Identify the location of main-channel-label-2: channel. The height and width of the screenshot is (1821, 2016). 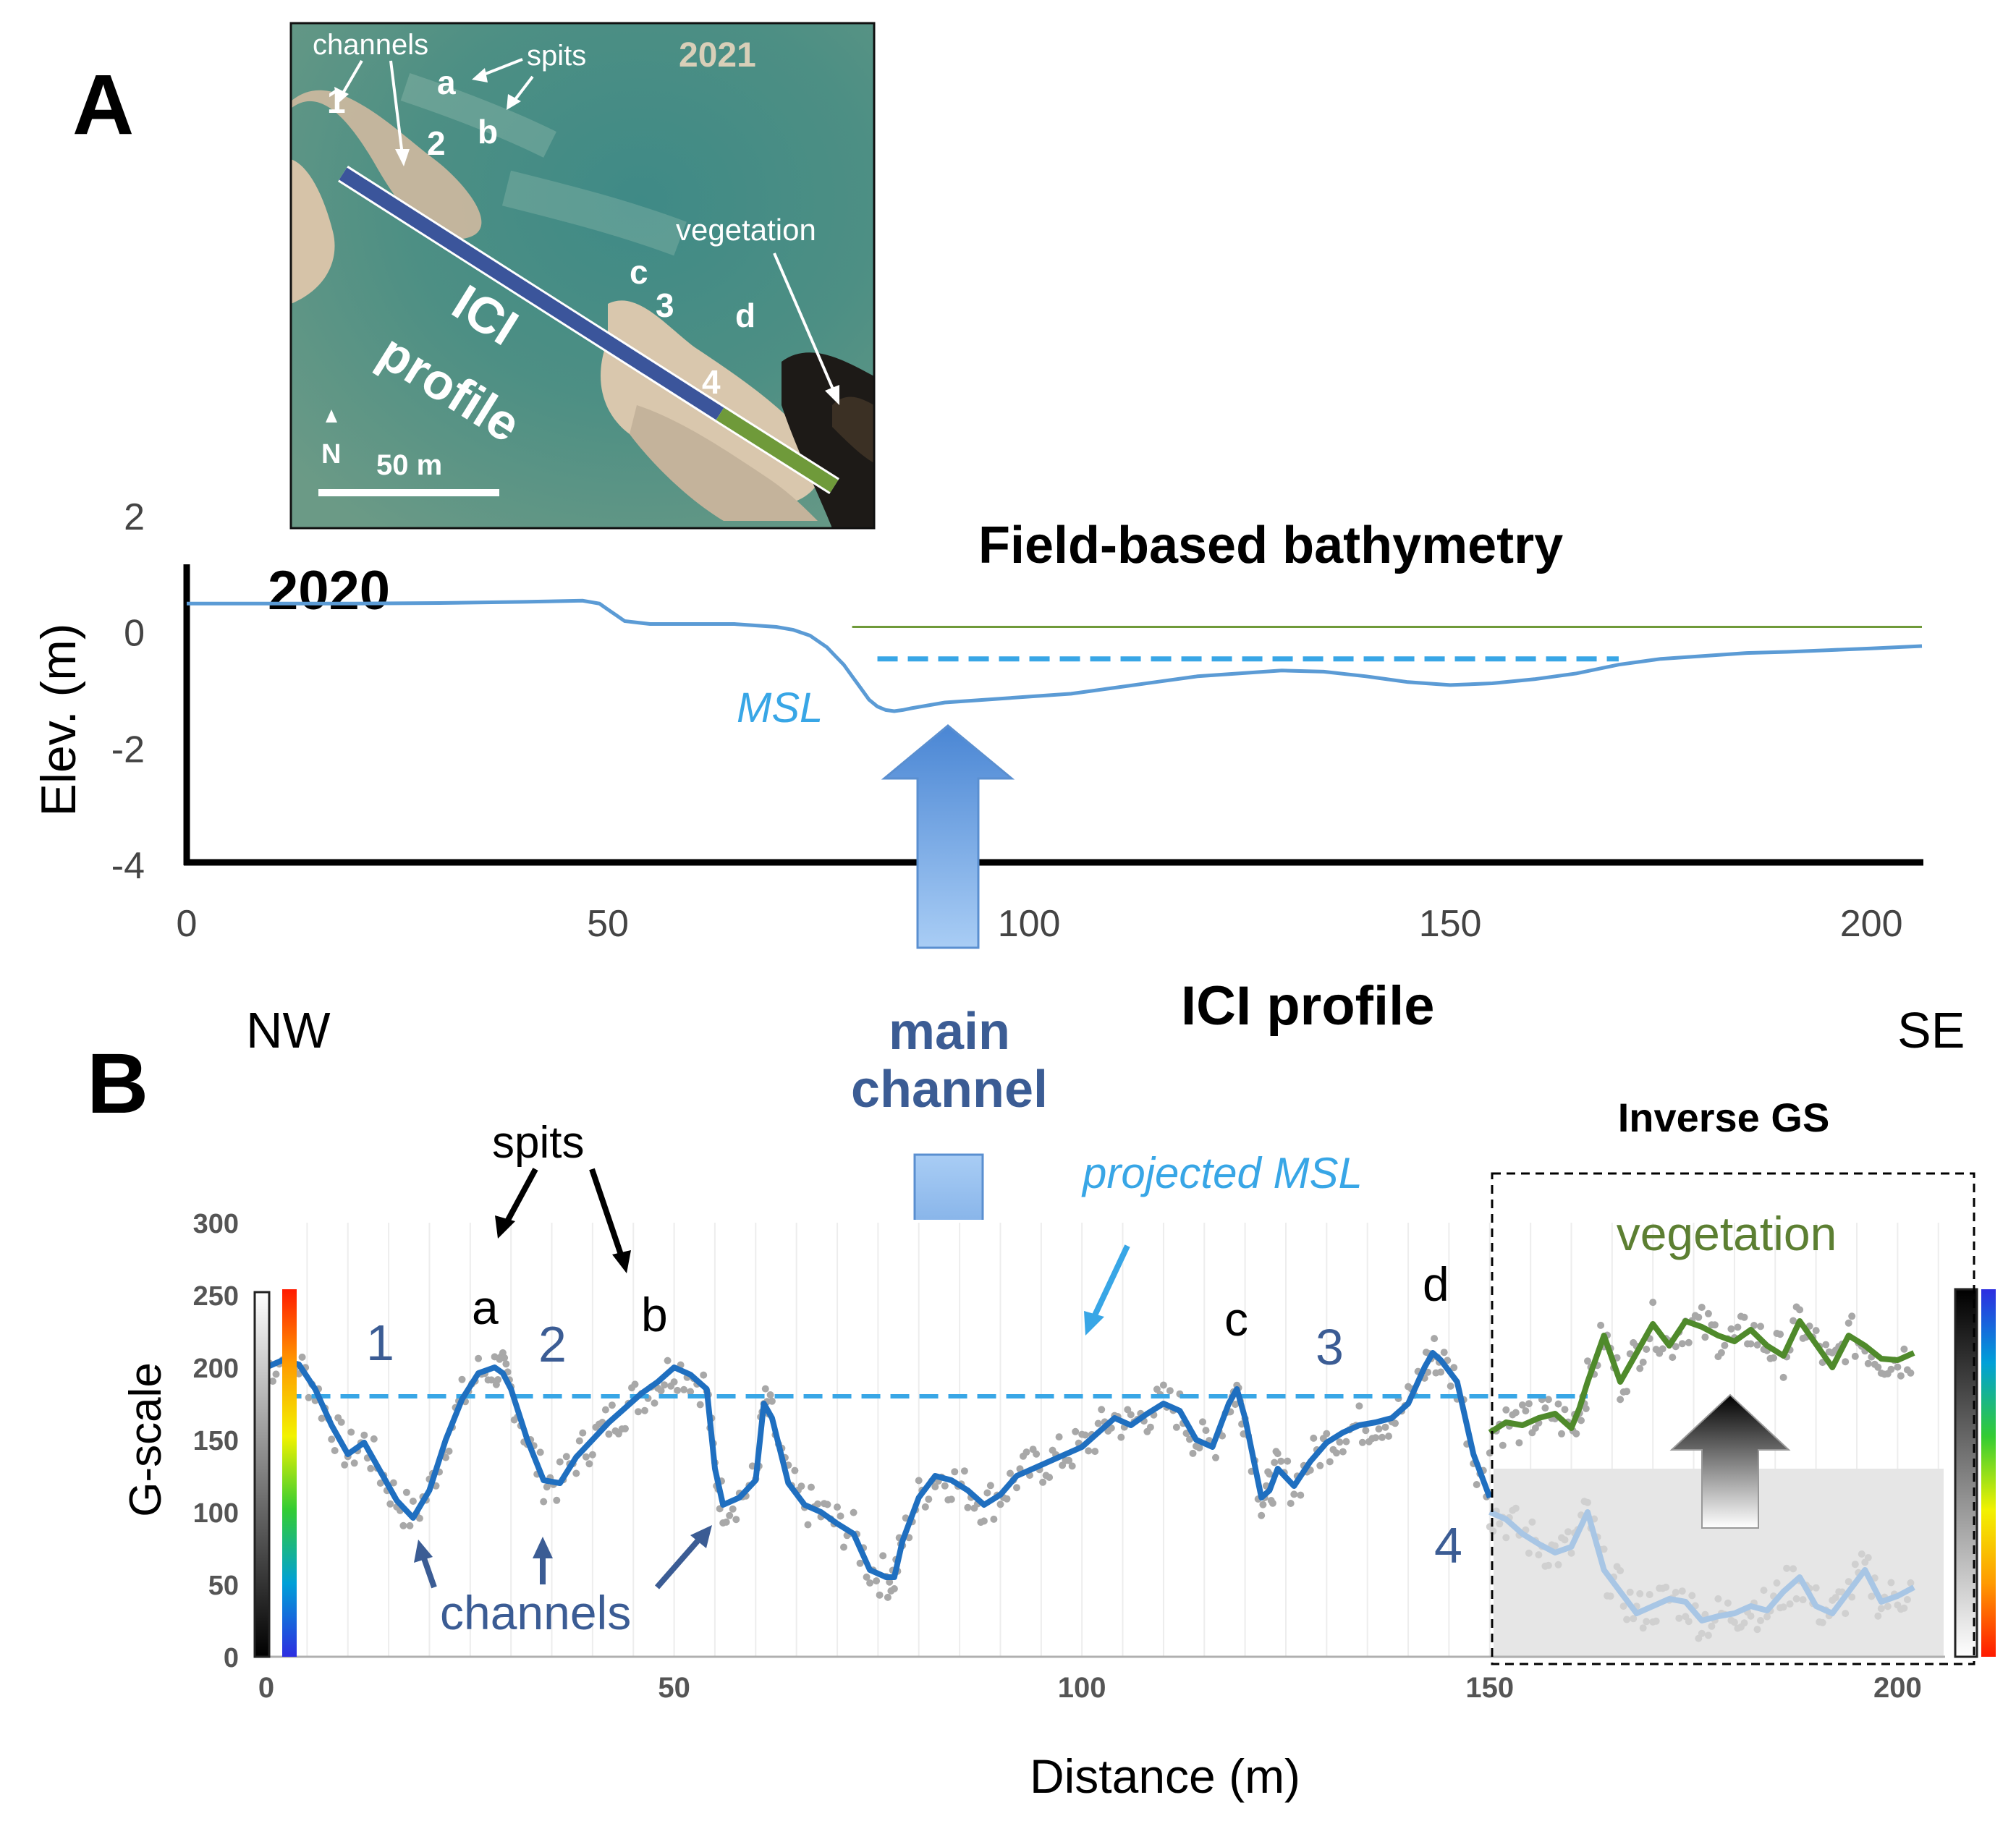
(949, 1090).